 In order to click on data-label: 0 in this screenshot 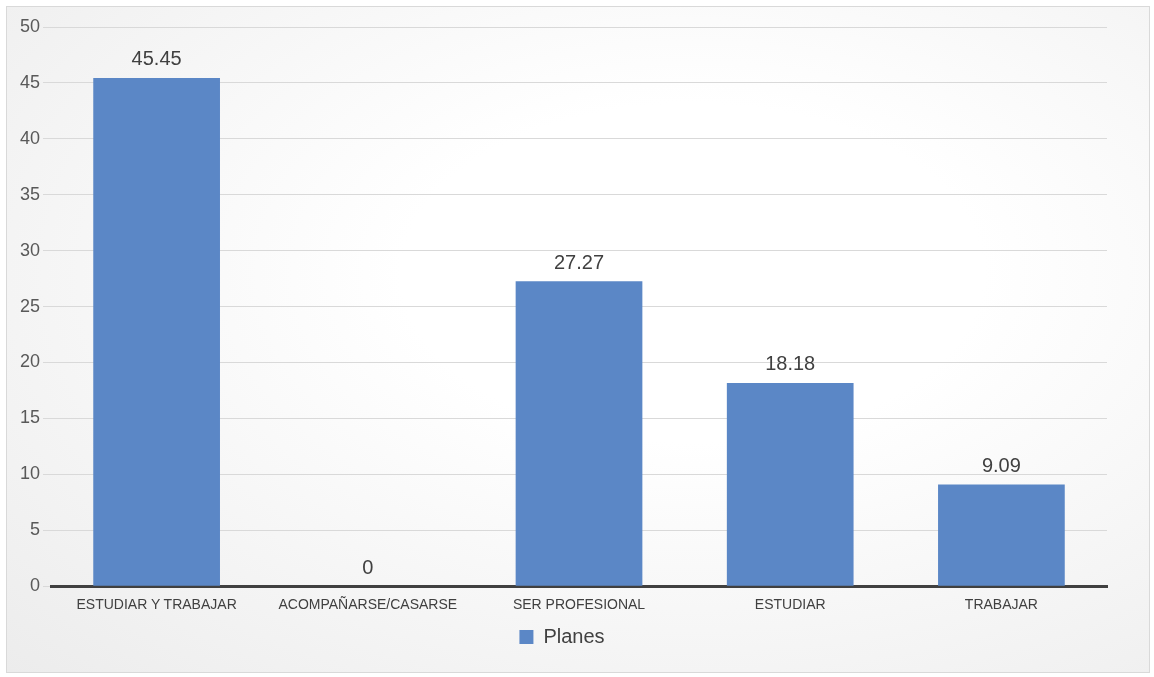, I will do `click(368, 566)`.